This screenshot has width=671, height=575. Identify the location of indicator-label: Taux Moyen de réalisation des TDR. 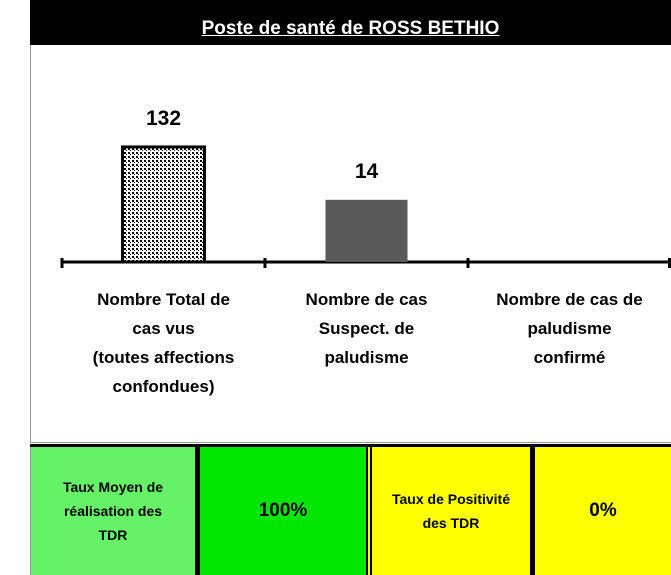
(115, 511).